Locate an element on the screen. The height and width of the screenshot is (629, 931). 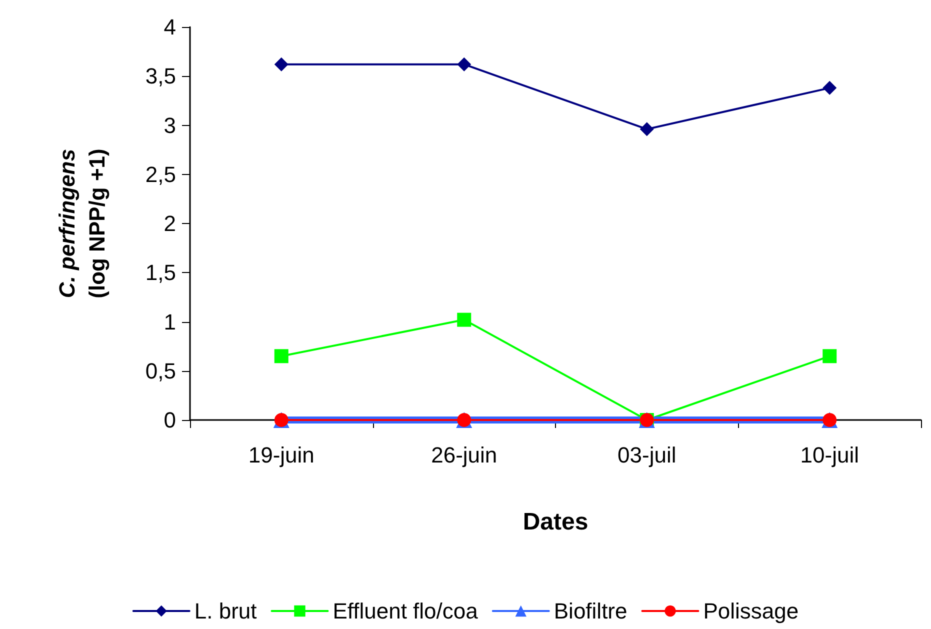
y-tick-label: 3,5 is located at coordinates (160, 76).